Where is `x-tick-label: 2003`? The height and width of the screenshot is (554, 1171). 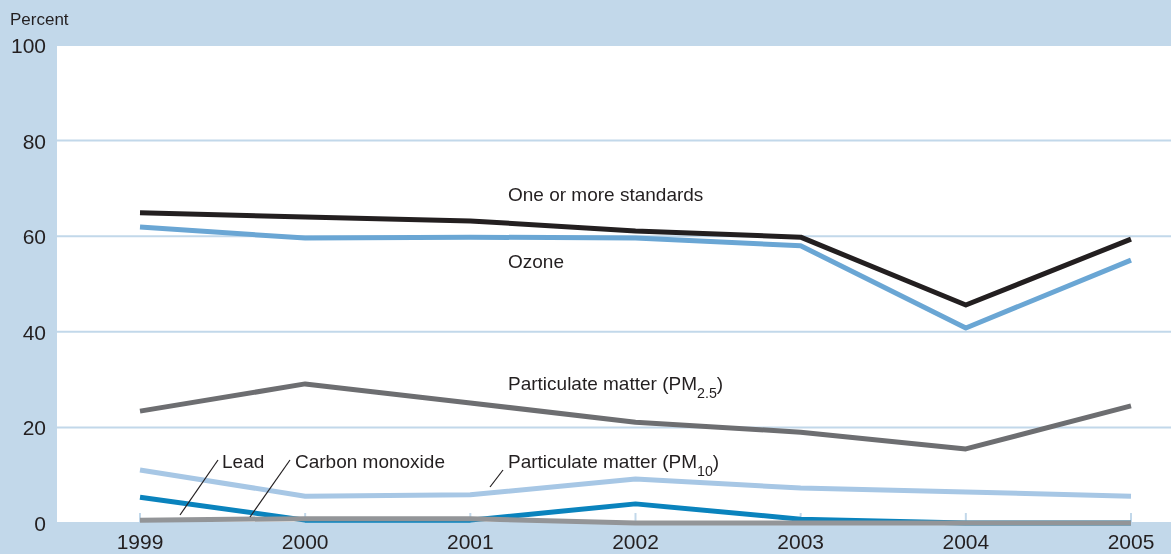
x-tick-label: 2003 is located at coordinates (801, 541).